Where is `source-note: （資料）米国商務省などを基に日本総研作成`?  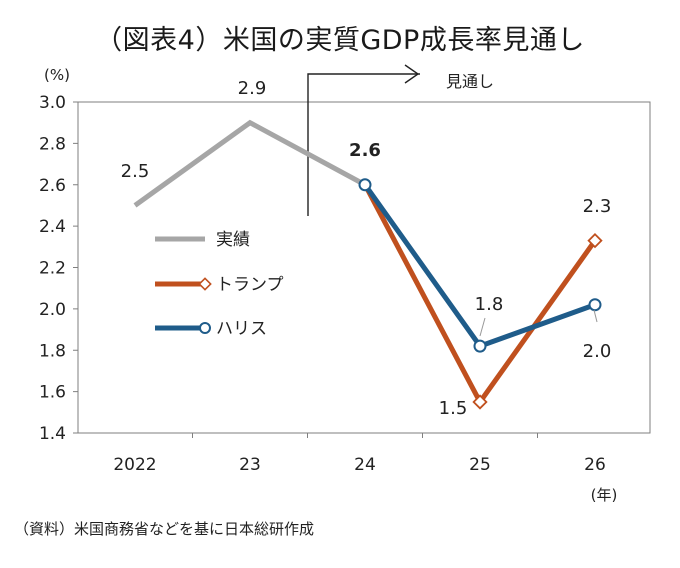 source-note: （資料）米国商務省などを基に日本総研作成 is located at coordinates (164, 529).